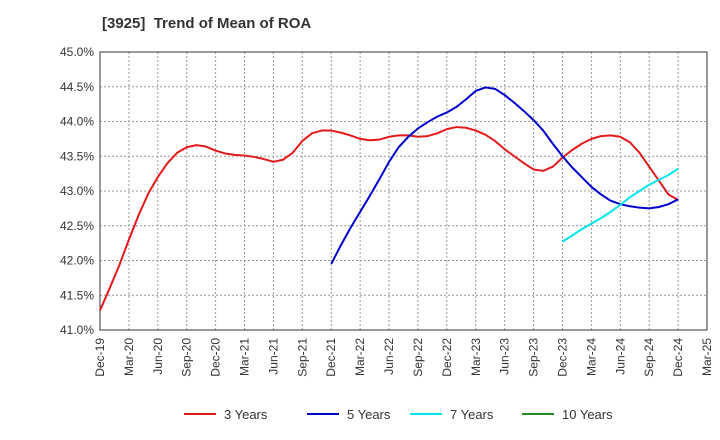 The width and height of the screenshot is (720, 440). What do you see at coordinates (534, 357) in the screenshot?
I see `x-tick-label: Sep-23` at bounding box center [534, 357].